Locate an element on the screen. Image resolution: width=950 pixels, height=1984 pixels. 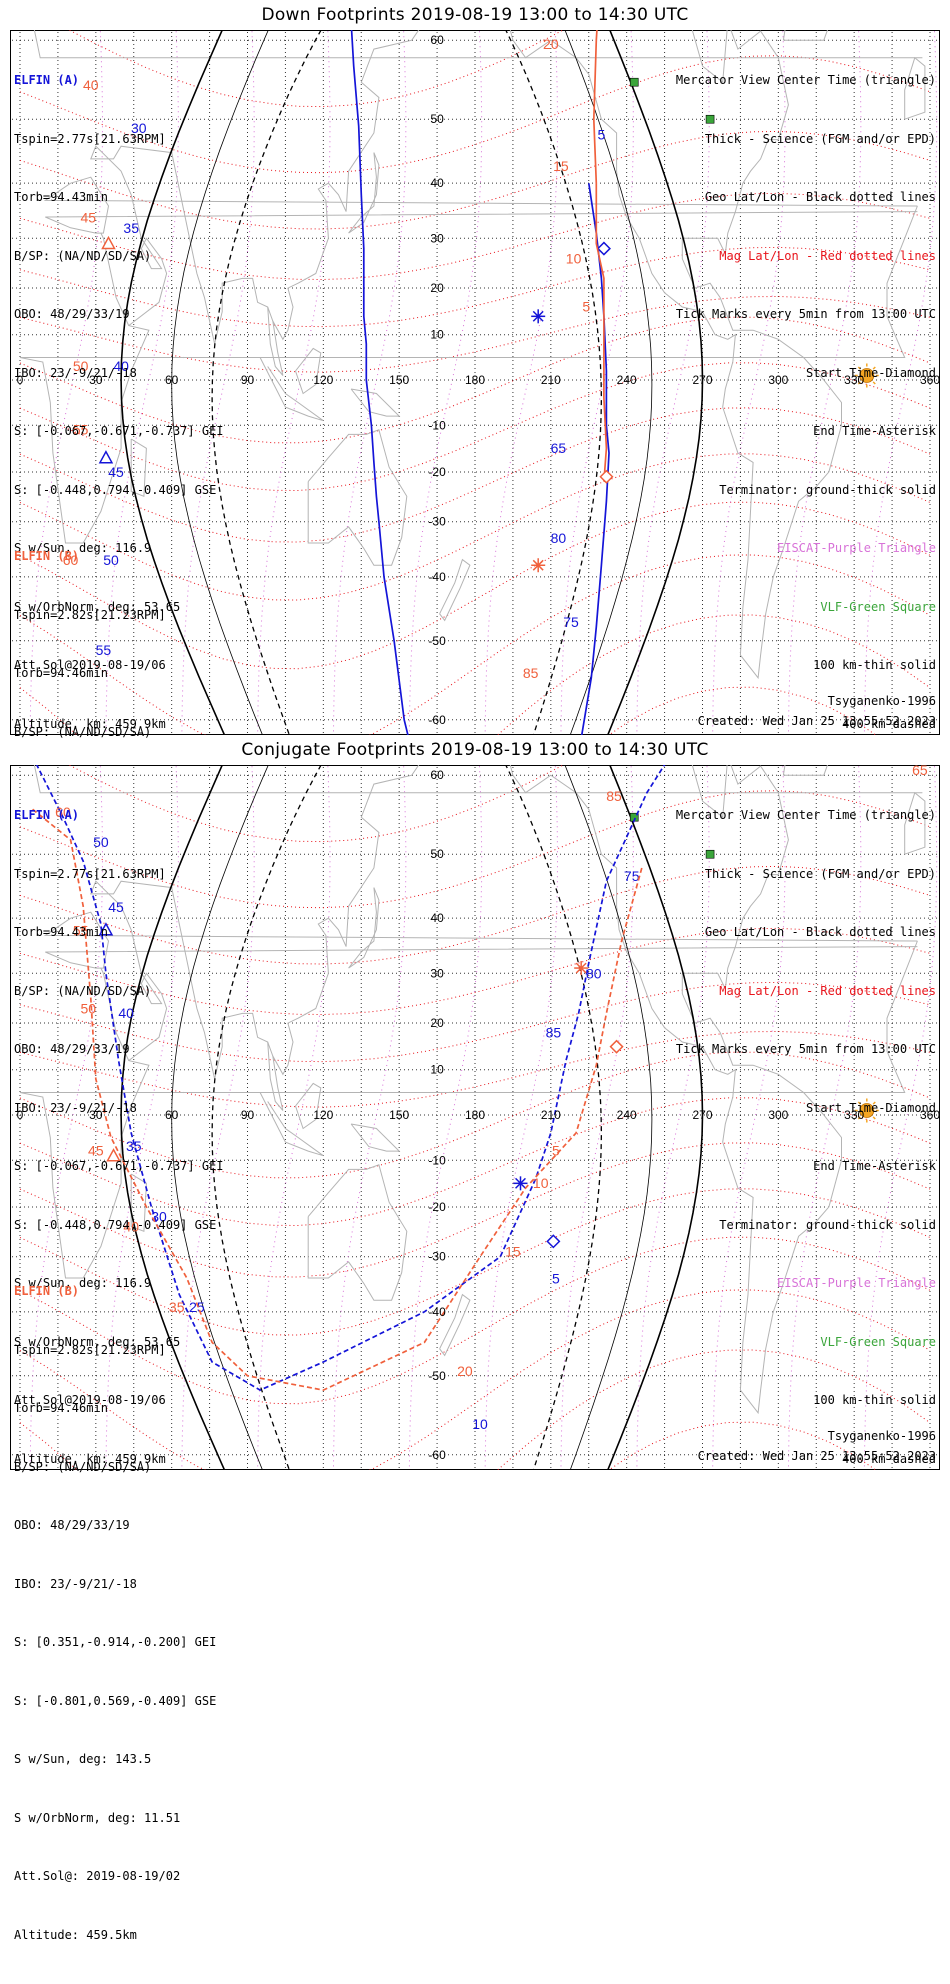
tick-label: 65 is located at coordinates (920, 771).